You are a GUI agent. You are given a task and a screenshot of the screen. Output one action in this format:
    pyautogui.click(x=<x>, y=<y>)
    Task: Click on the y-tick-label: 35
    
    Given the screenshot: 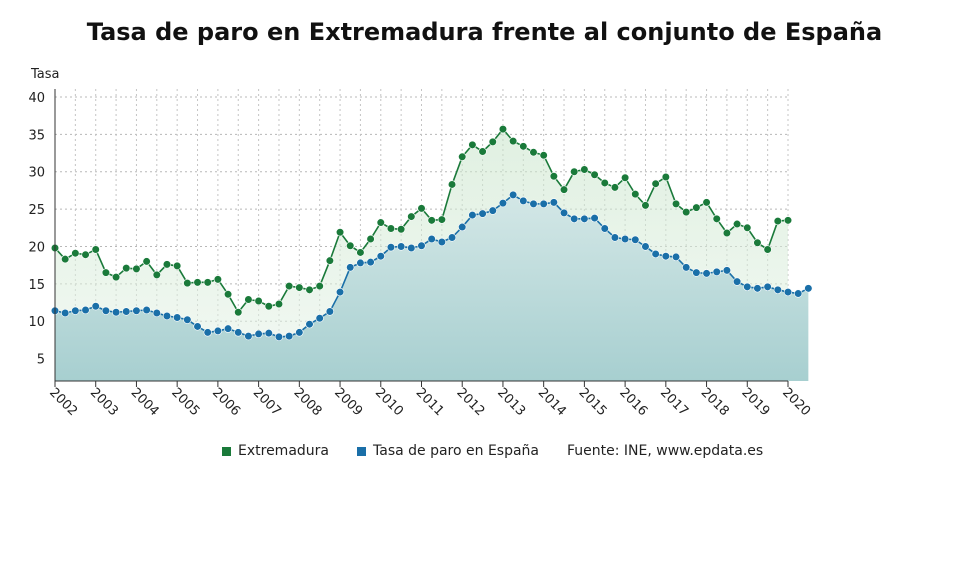 What is the action you would take?
    pyautogui.click(x=36, y=135)
    